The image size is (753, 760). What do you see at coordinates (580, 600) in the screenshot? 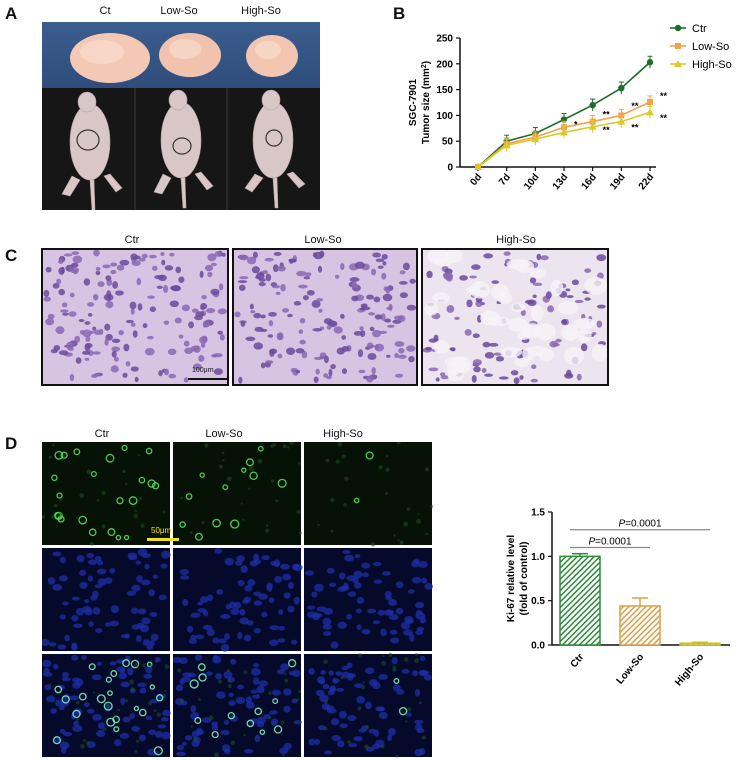
I see `bar-ctr` at bounding box center [580, 600].